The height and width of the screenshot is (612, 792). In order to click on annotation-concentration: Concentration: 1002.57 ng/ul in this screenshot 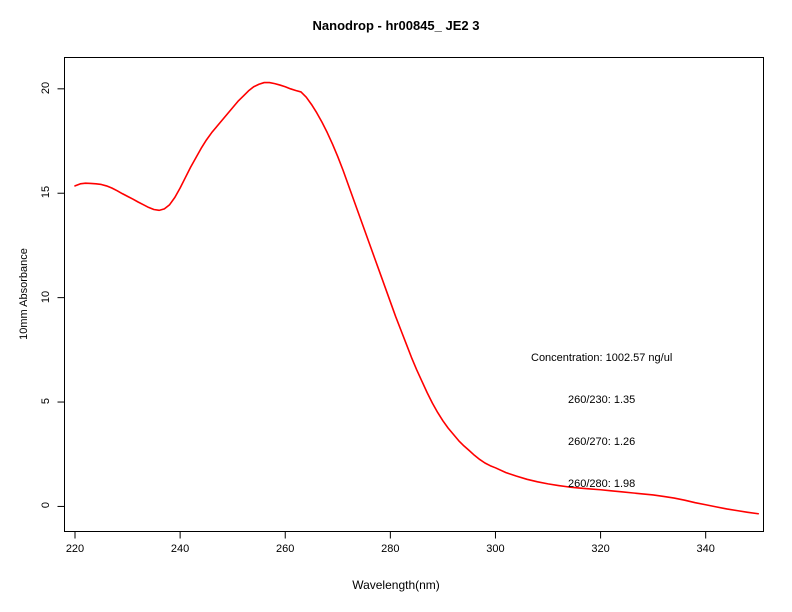, I will do `click(602, 358)`.